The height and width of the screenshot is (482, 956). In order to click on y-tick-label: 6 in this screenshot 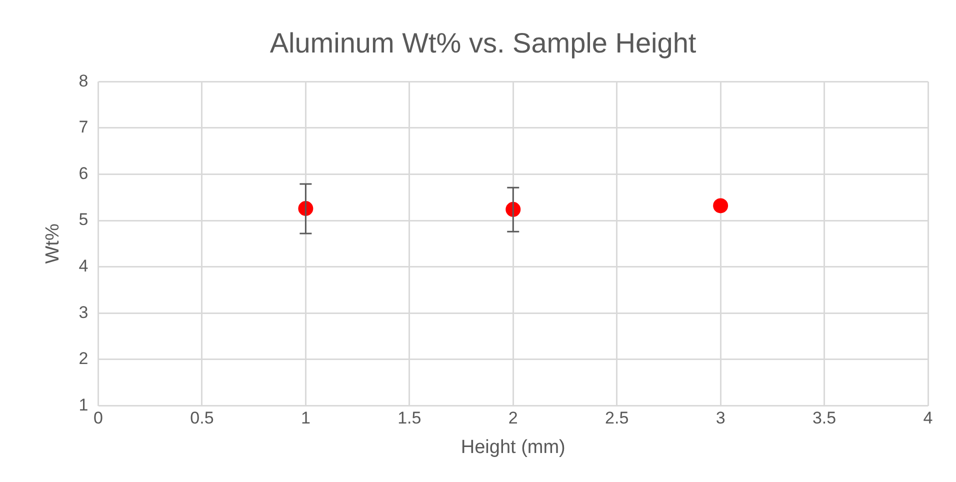, I will do `click(83, 173)`.